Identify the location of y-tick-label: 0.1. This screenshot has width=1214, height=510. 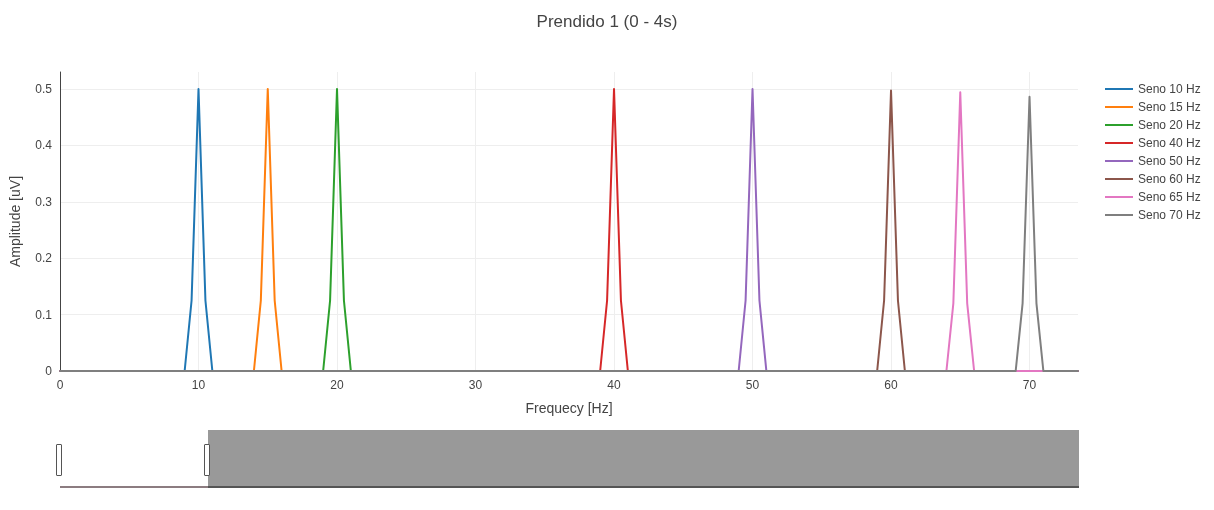
(44, 314).